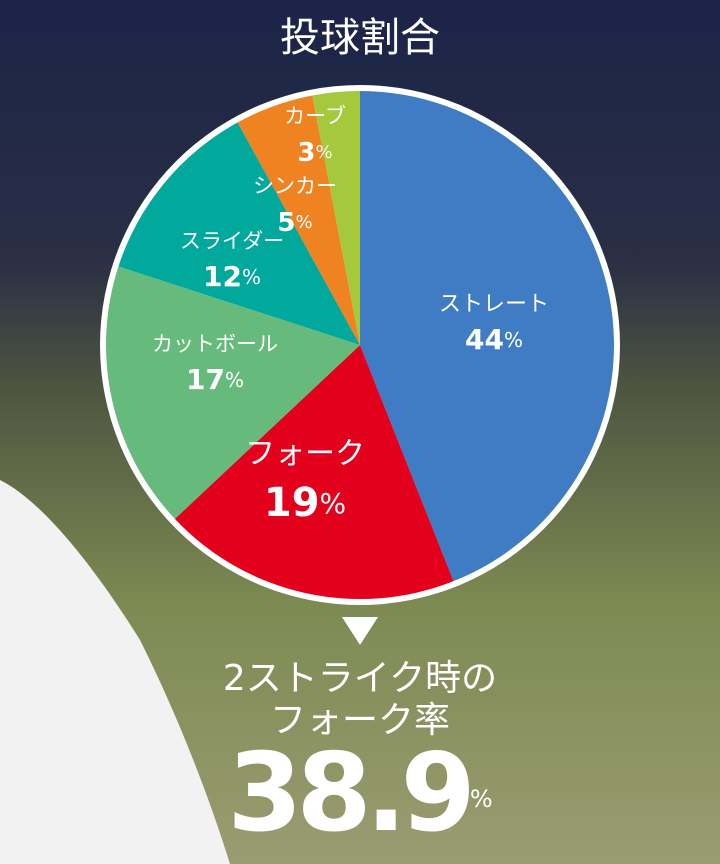 Image resolution: width=720 pixels, height=864 pixels. Describe the element at coordinates (115, 672) in the screenshot. I see `background-shape` at that location.